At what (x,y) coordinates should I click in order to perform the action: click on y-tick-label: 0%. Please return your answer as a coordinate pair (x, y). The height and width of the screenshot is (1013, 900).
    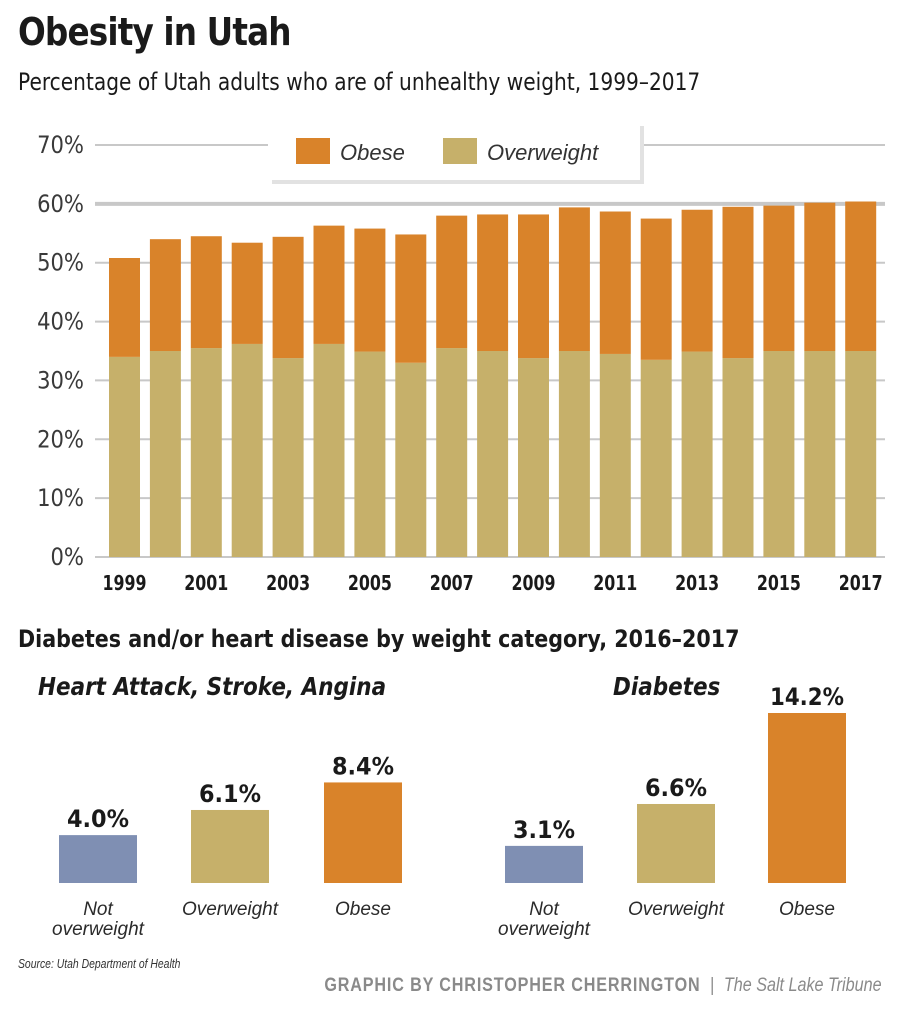
    Looking at the image, I should click on (67, 558).